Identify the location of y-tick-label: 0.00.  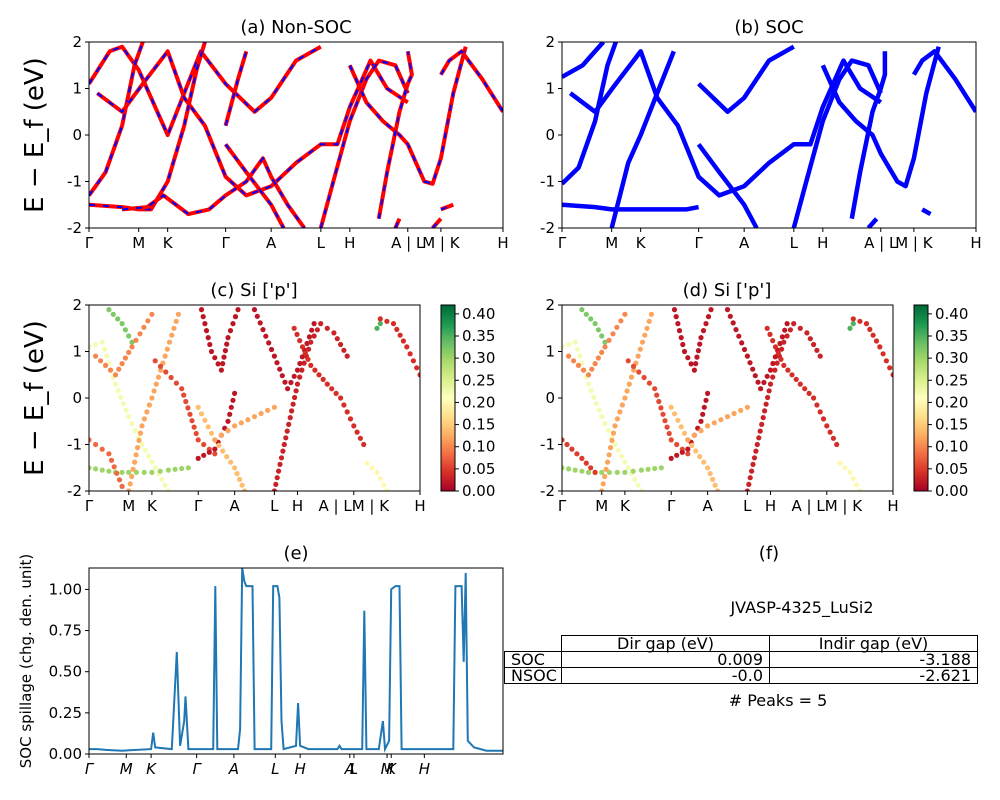
(65, 754).